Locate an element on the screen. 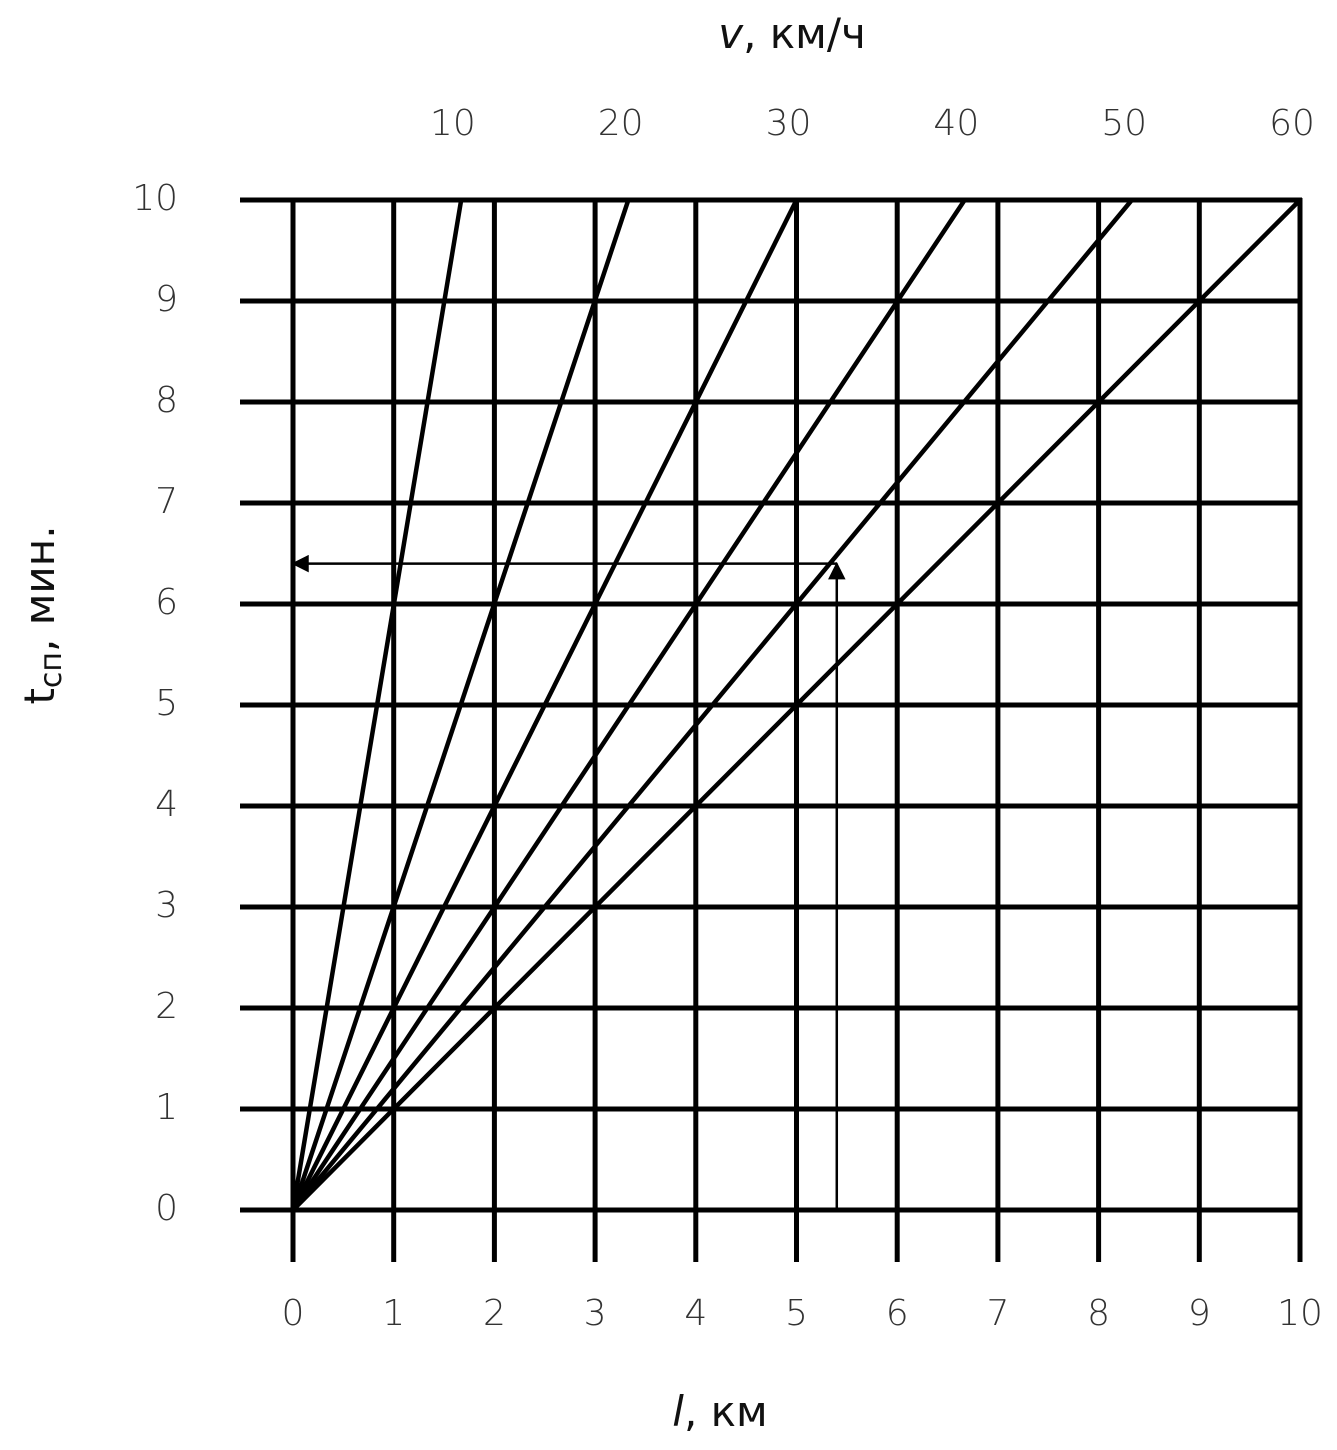  y-tick-label: 0 is located at coordinates (166, 1208).